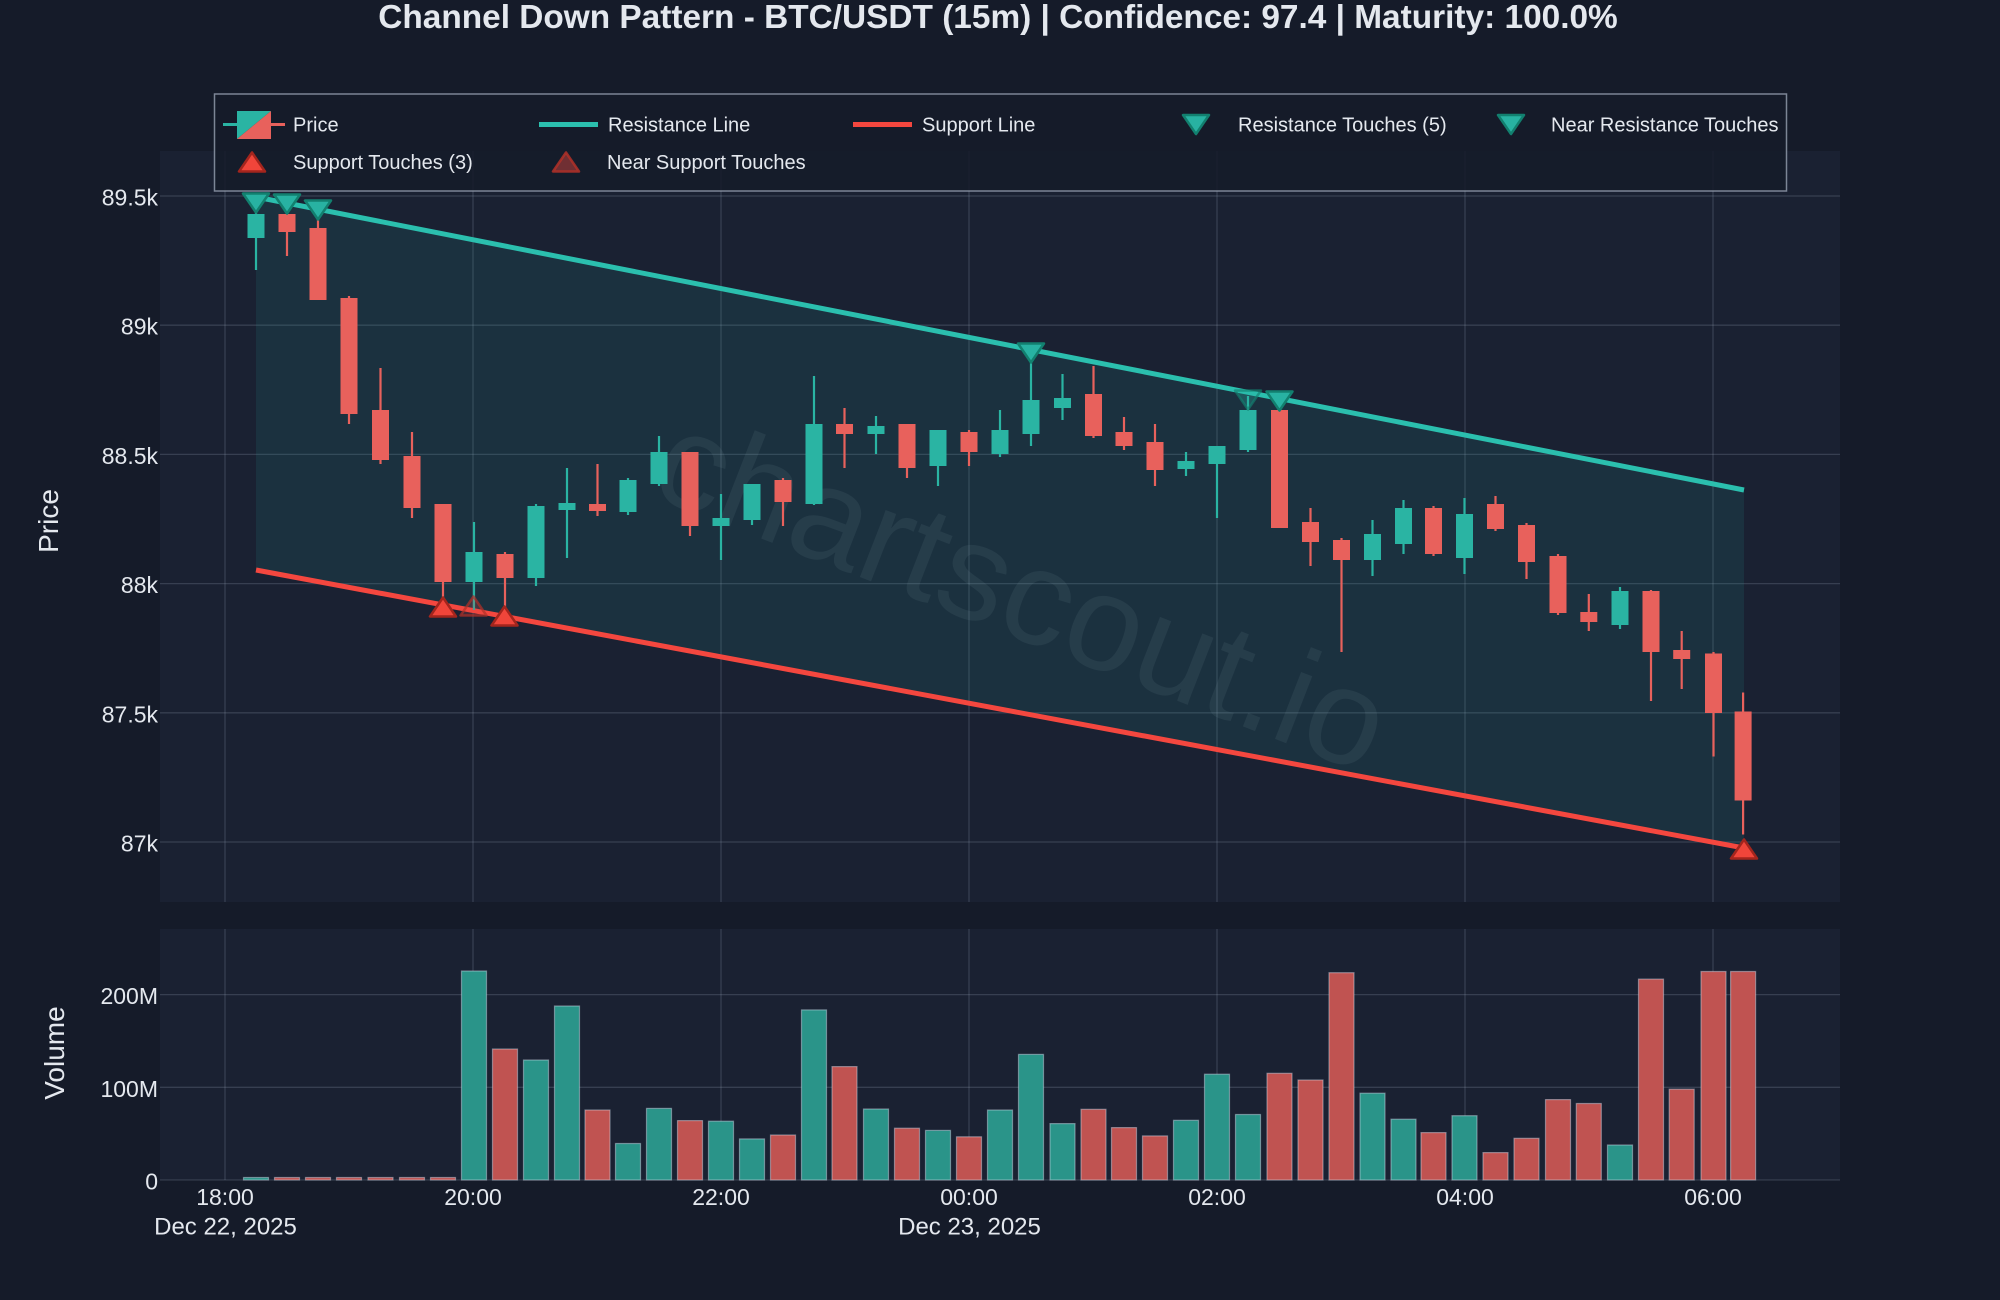  Describe the element at coordinates (54, 1052) in the screenshot. I see `svg-text: Volume` at that location.